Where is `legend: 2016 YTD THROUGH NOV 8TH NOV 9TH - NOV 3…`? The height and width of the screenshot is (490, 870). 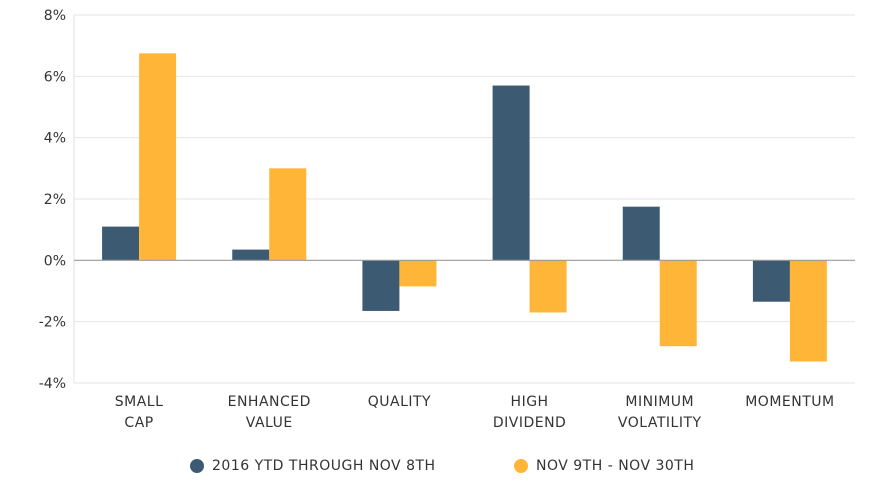
legend: 2016 YTD THROUGH NOV 8TH NOV 9TH - NOV 3… is located at coordinates (435, 473).